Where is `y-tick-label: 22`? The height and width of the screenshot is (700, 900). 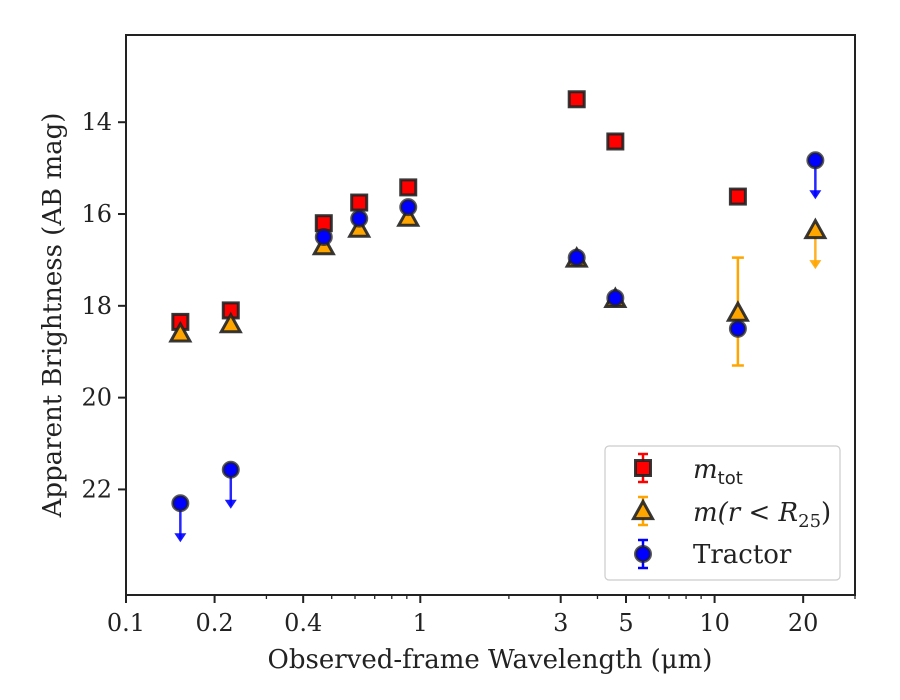
y-tick-label: 22 is located at coordinates (96, 489).